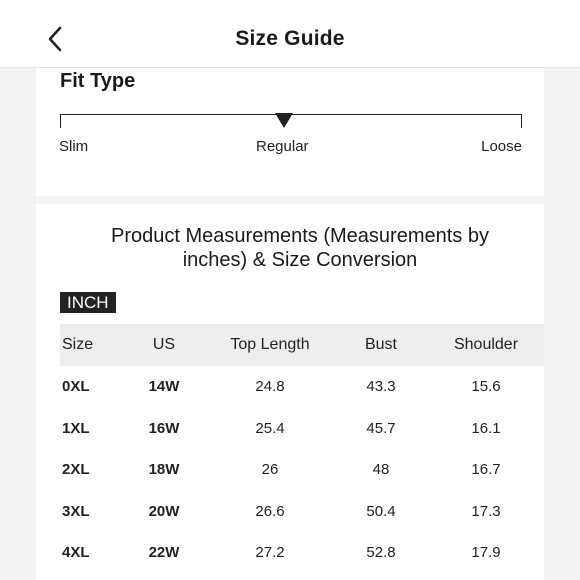 Image resolution: width=580 pixels, height=580 pixels. I want to click on fit-type-title: Fit Type, so click(98, 81).